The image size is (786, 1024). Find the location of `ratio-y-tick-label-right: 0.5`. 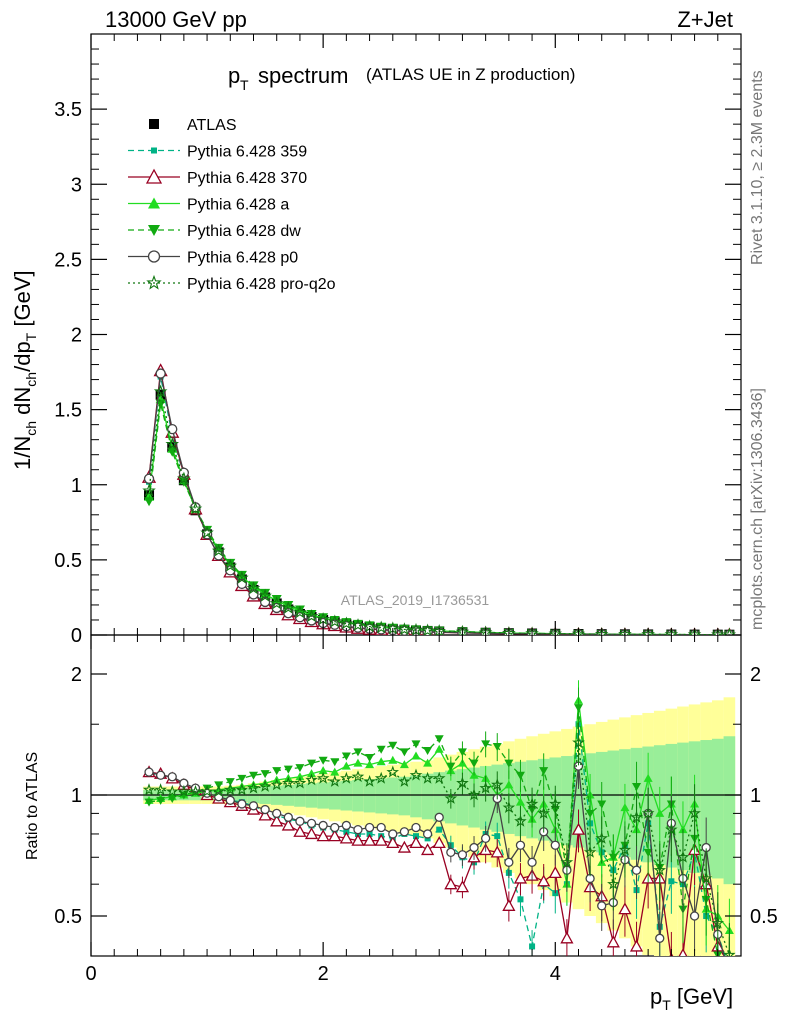

ratio-y-tick-label-right: 0.5 is located at coordinates (764, 917).